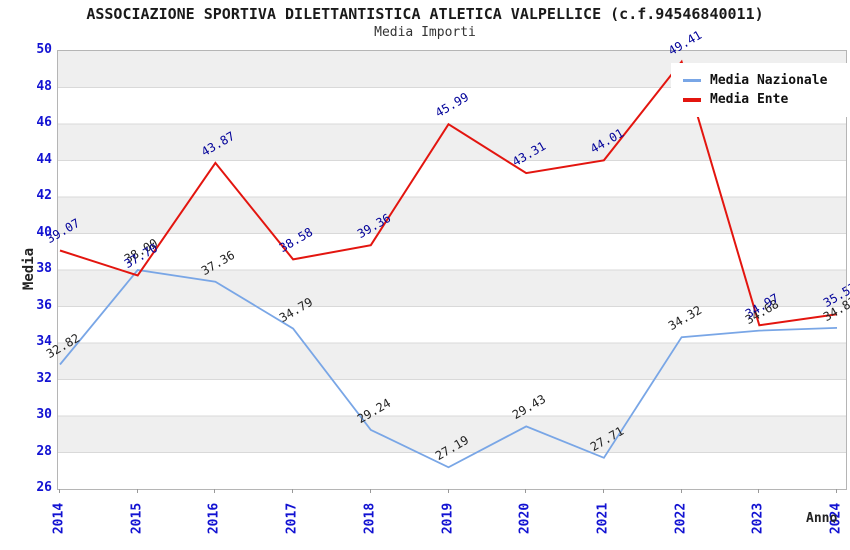 The image size is (850, 550). Describe the element at coordinates (44, 378) in the screenshot. I see `y-tick-label: 32` at that location.